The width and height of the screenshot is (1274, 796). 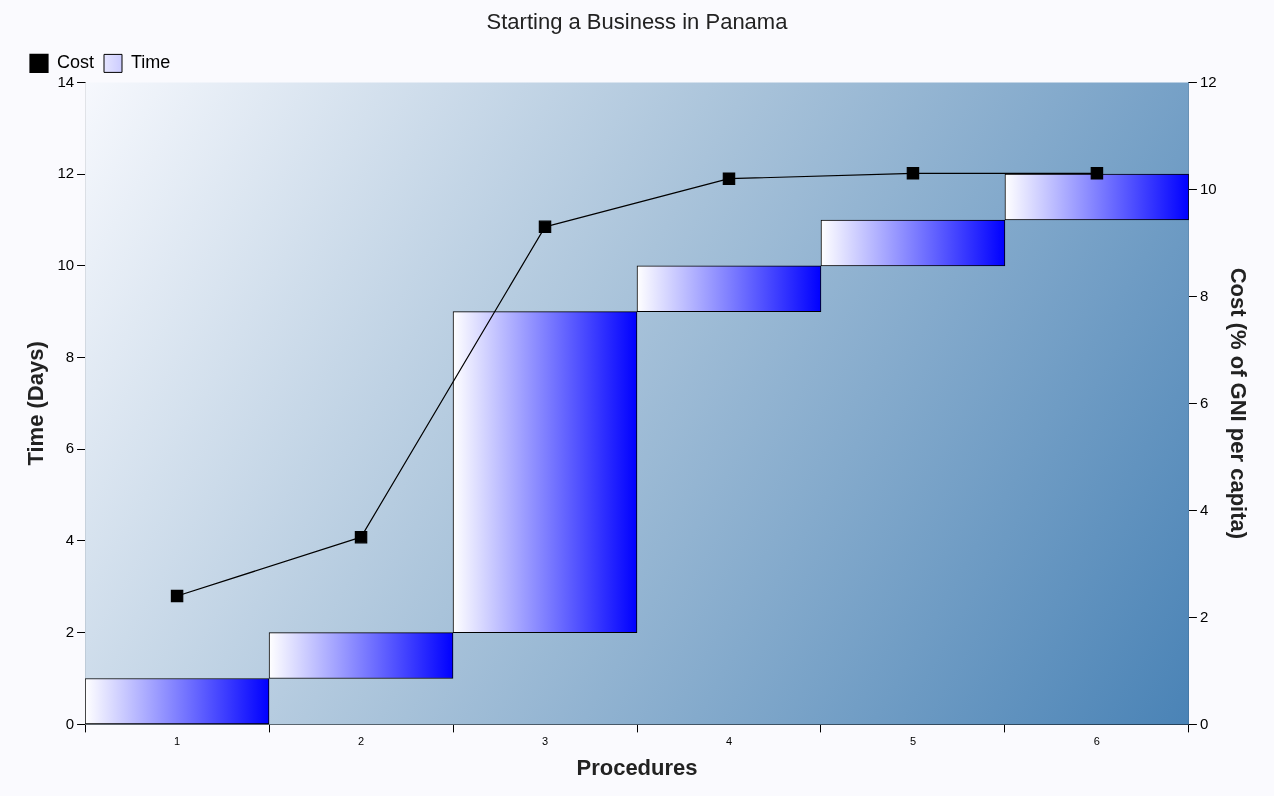 I want to click on x-tick-label: 1, so click(x=177, y=741).